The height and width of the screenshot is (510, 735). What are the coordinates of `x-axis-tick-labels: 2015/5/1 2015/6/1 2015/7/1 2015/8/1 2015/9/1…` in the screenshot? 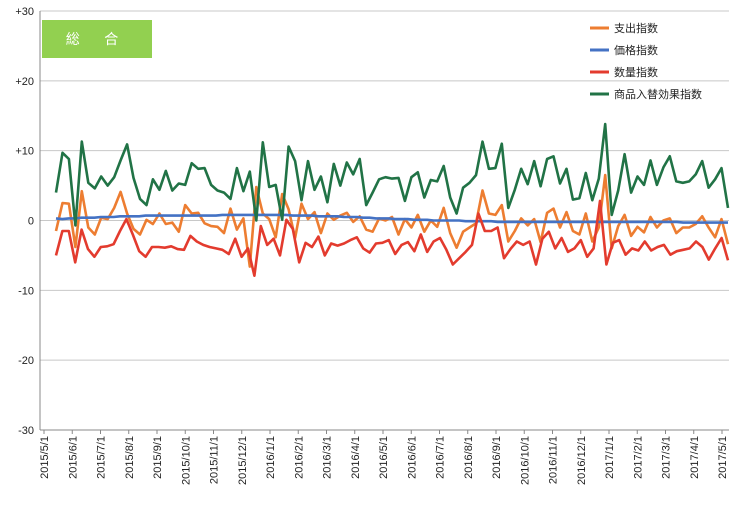 It's located at (384, 460).